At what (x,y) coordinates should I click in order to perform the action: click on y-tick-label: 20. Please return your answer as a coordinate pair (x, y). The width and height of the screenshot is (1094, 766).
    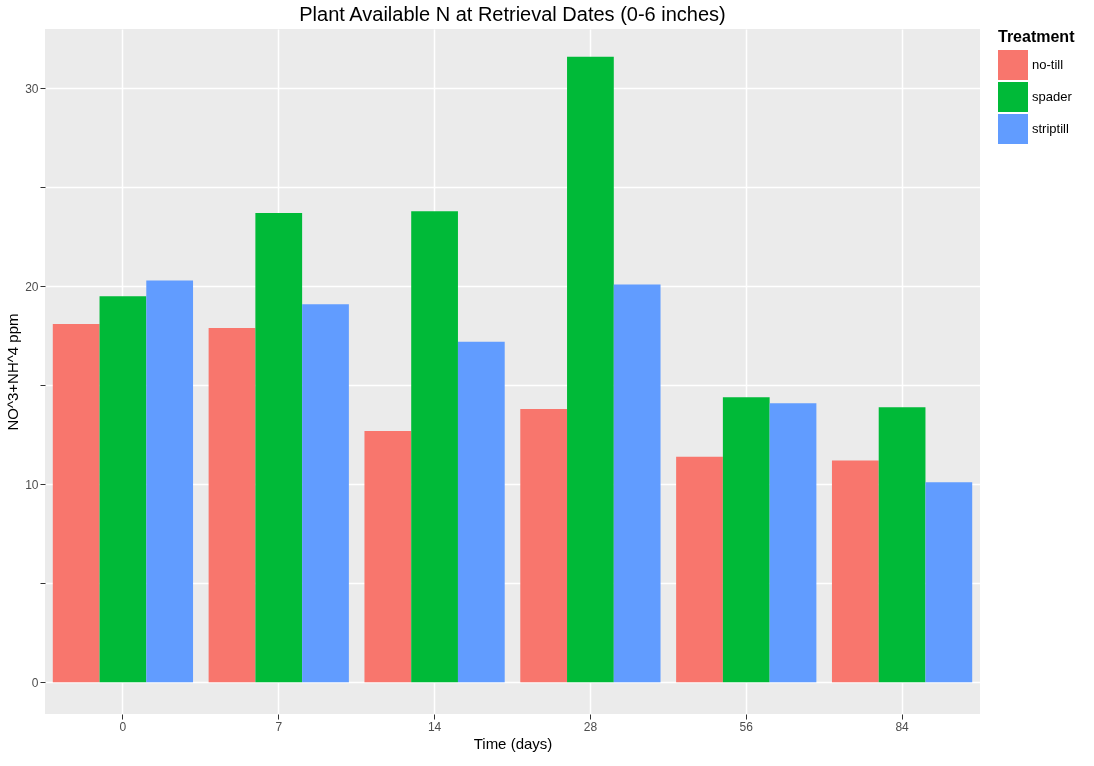
    Looking at the image, I should click on (32, 286).